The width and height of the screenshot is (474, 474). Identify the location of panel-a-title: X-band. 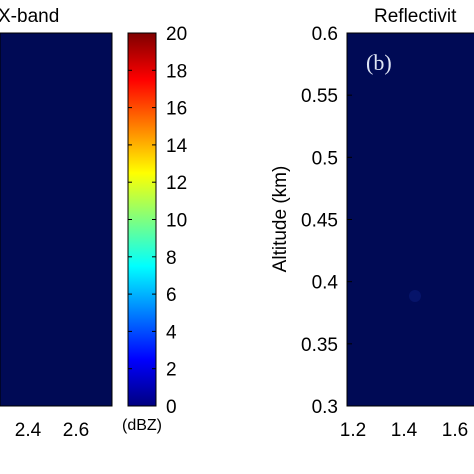
(29, 16).